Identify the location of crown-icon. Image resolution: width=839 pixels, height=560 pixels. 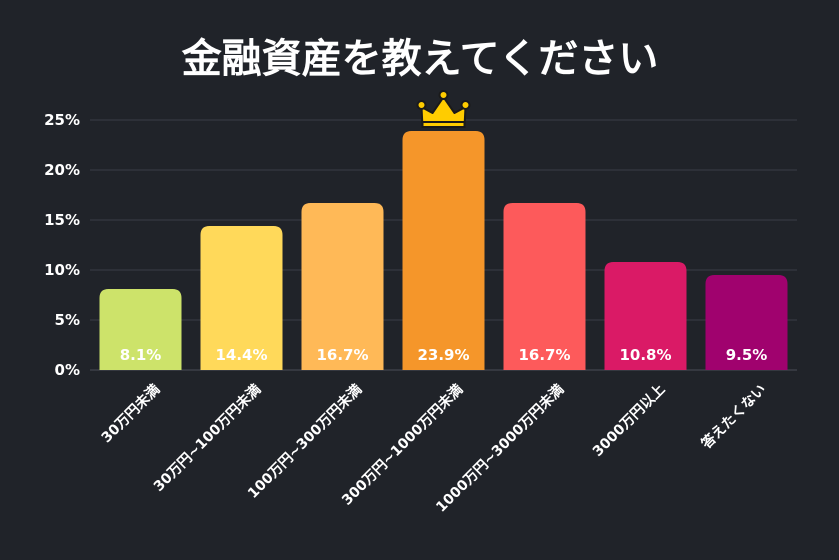
(443, 109).